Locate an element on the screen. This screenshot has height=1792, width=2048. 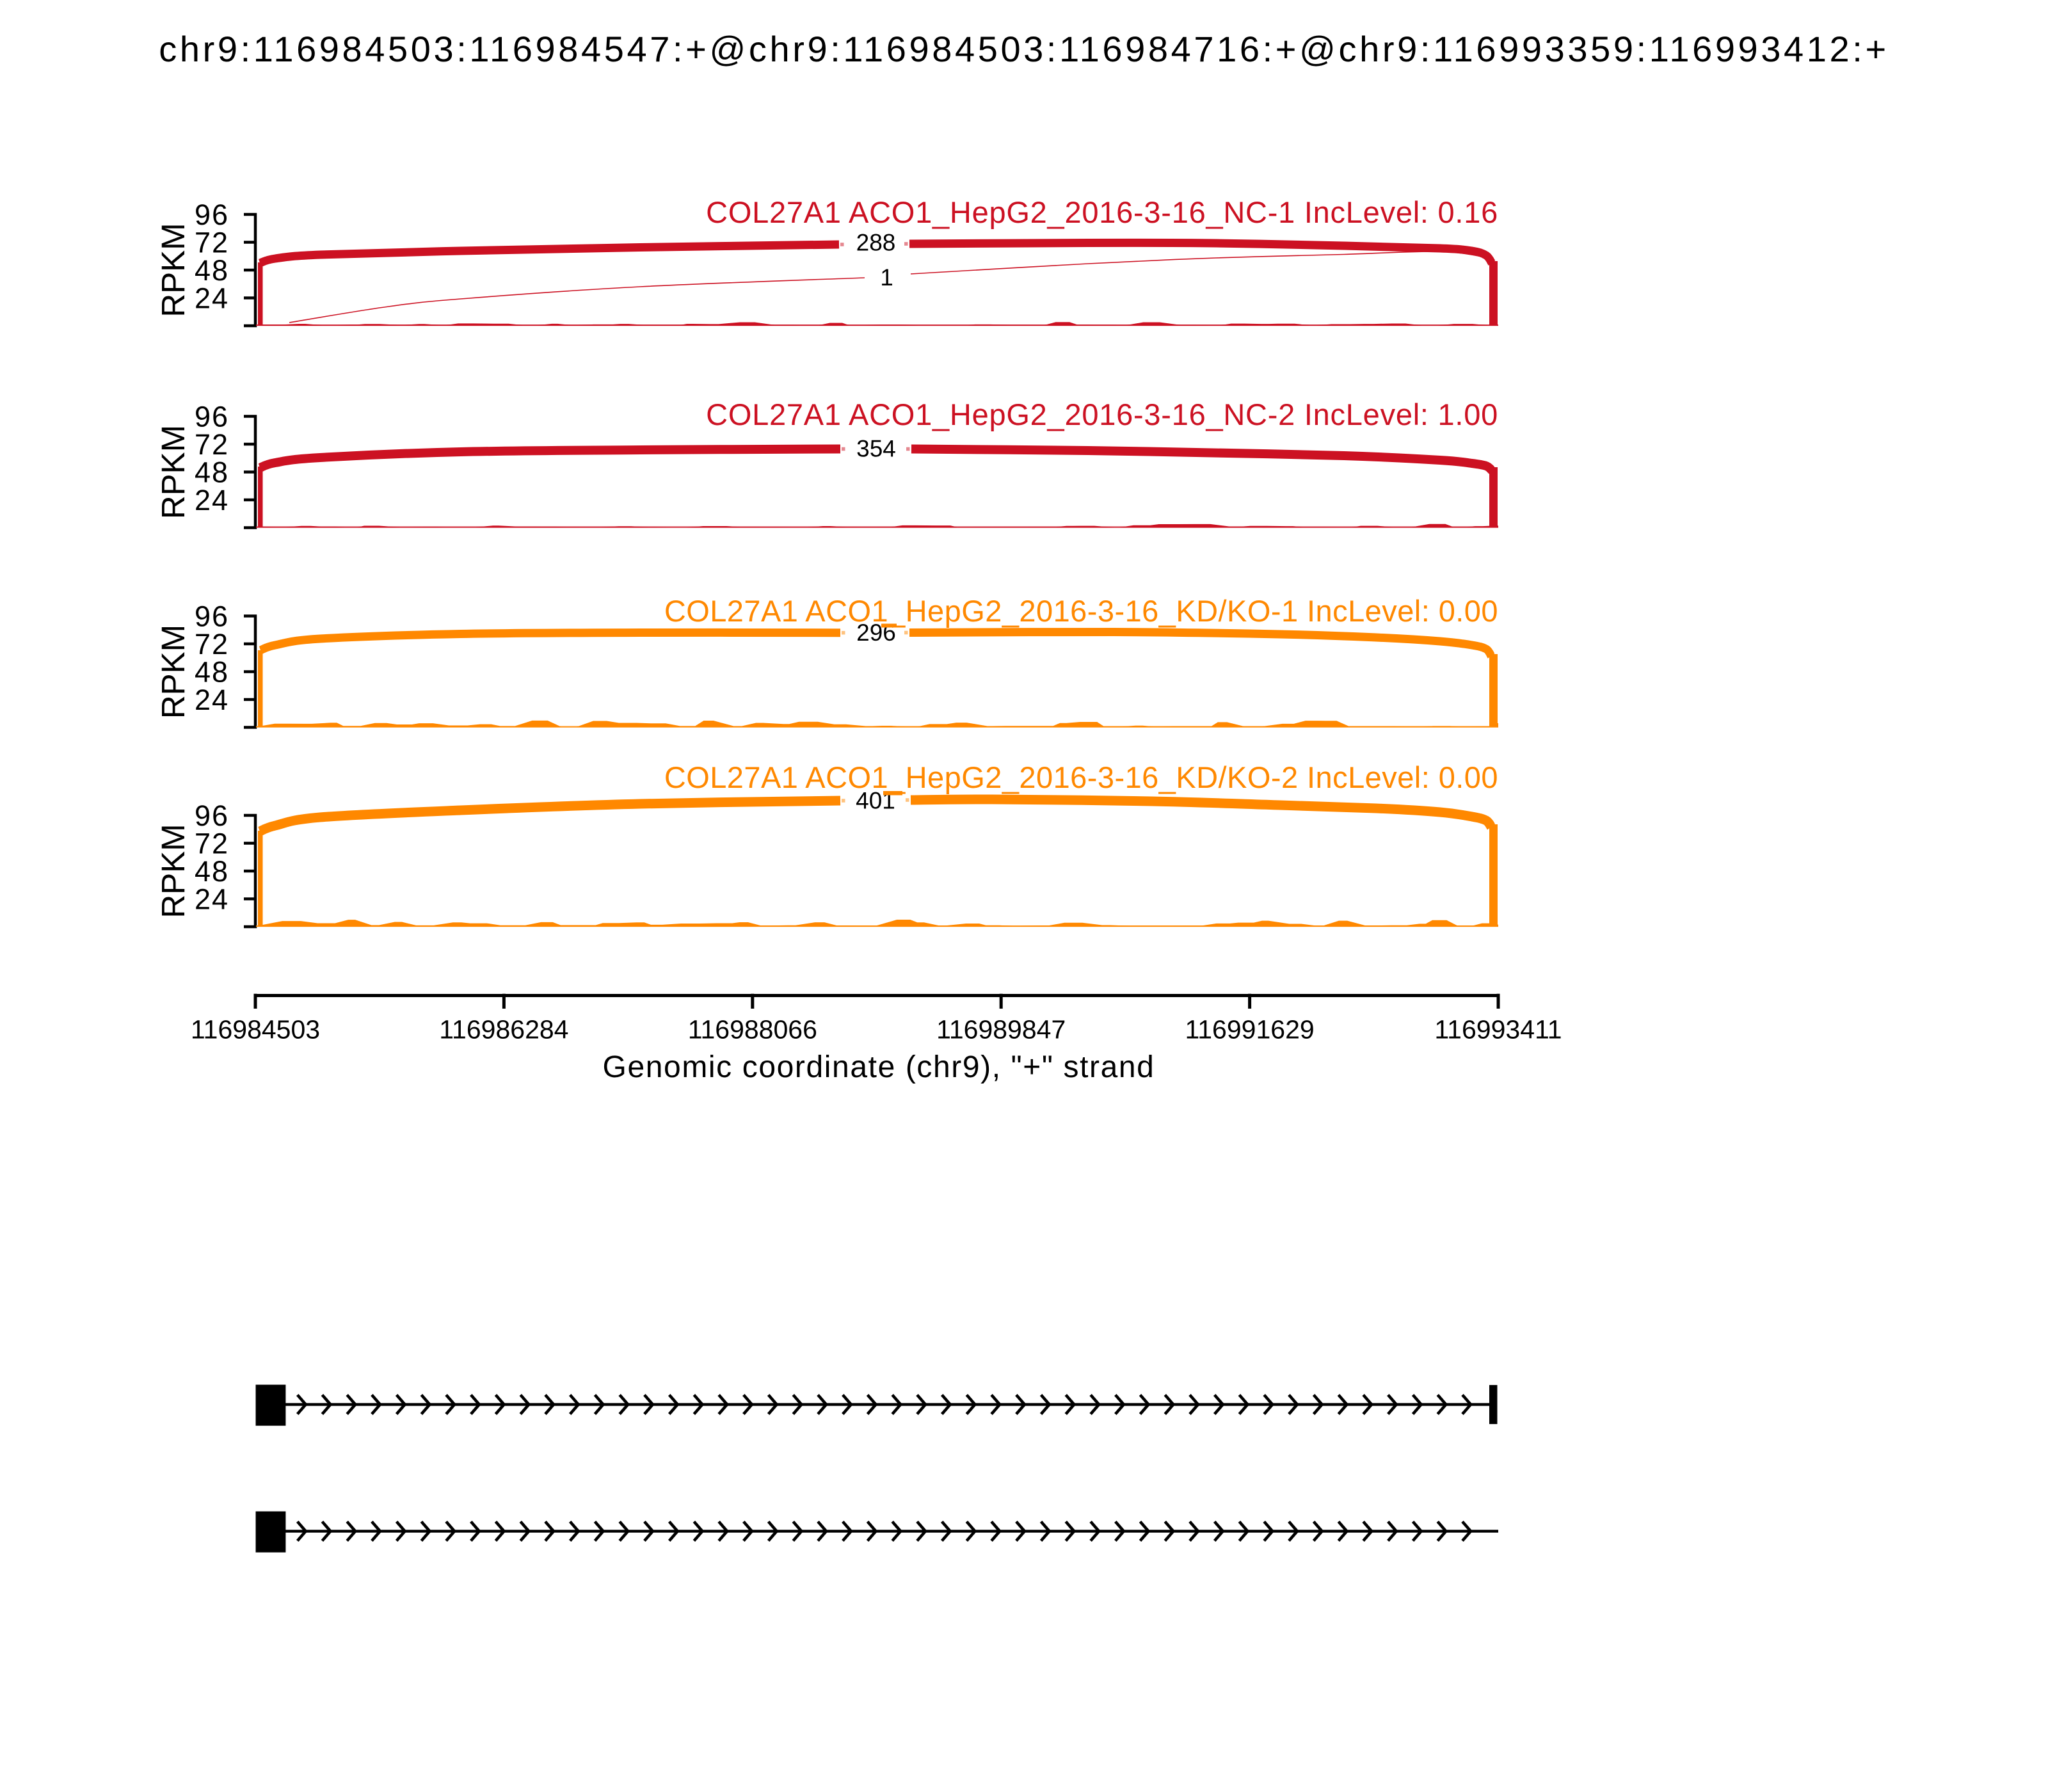
svg-text: 116991629 is located at coordinates (1250, 1029).